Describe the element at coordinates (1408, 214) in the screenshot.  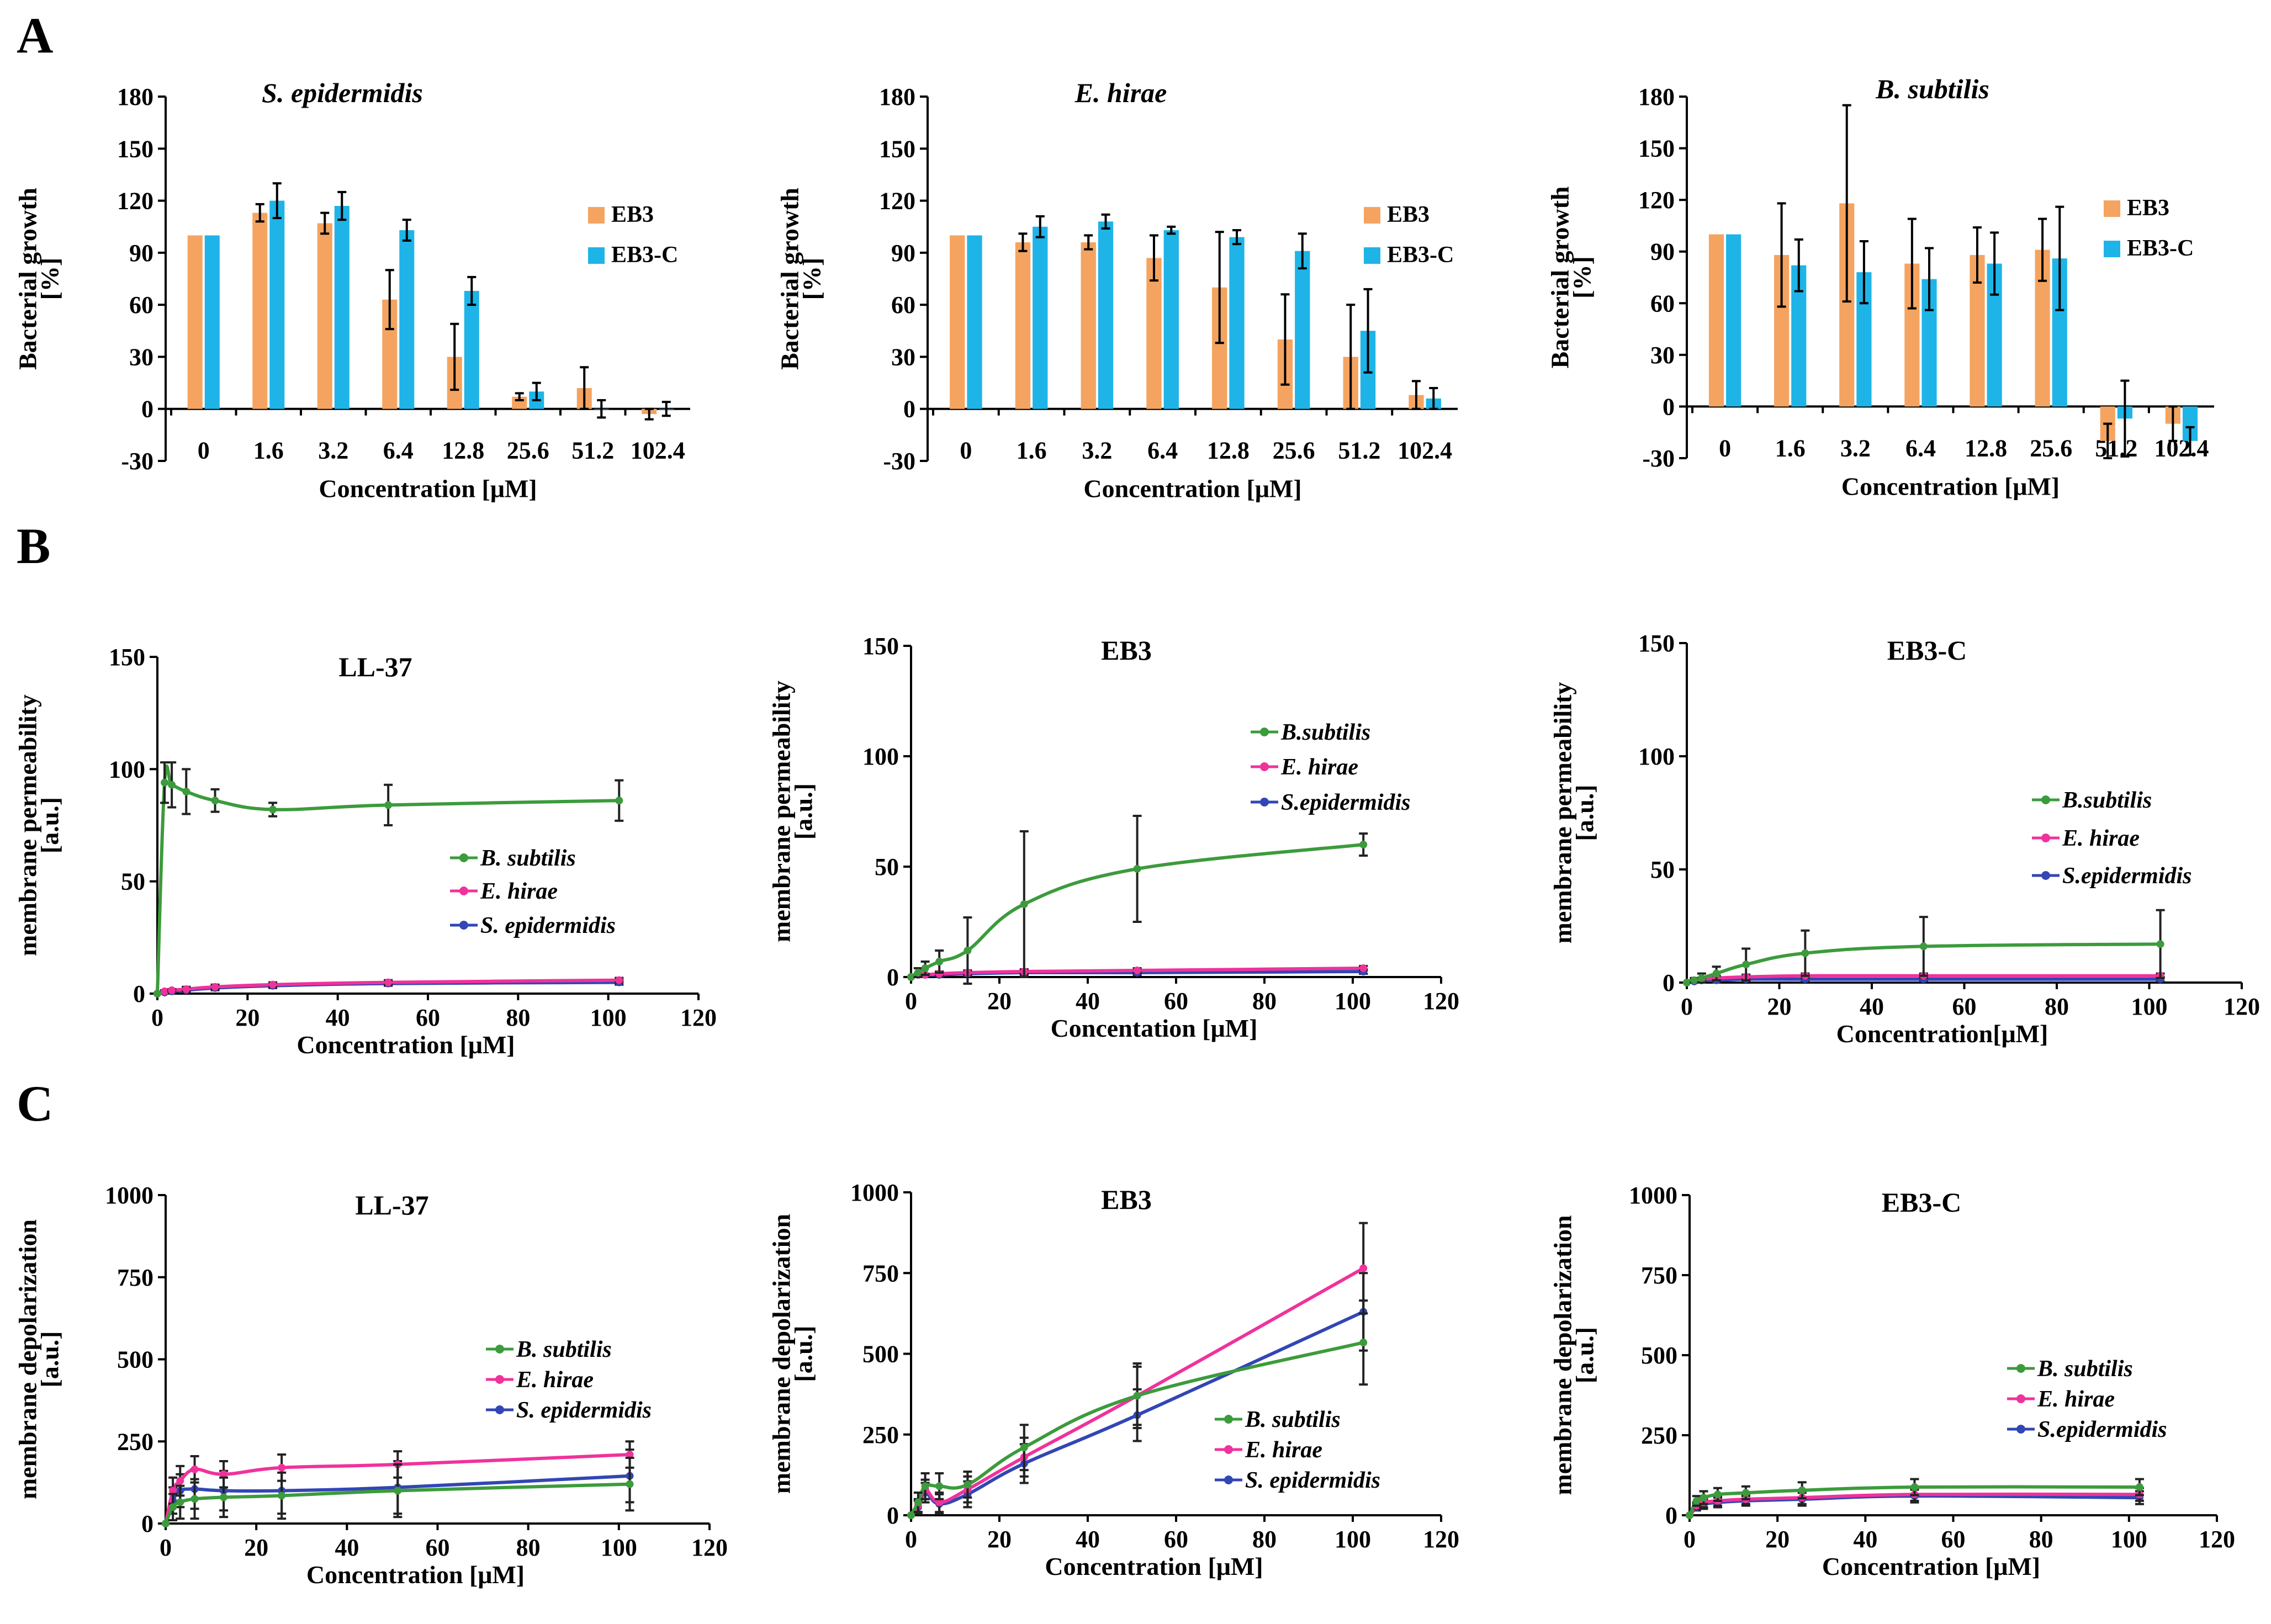
I see `legend-label: EB3` at that location.